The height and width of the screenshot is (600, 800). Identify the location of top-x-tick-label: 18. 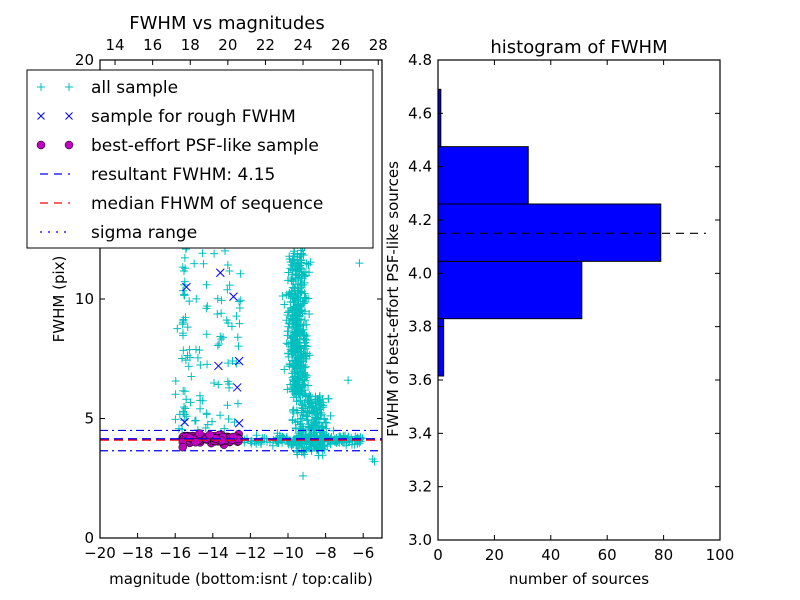
(190, 45).